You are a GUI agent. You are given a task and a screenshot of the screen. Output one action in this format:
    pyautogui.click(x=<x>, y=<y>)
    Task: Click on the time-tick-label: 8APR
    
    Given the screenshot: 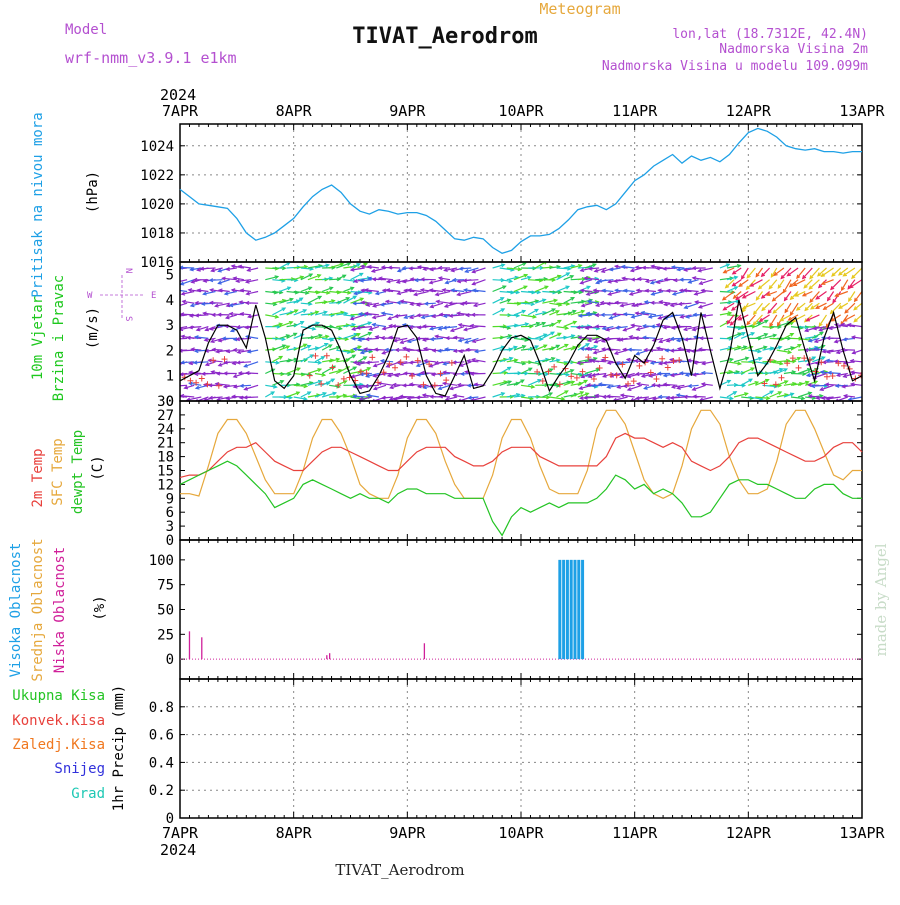 What is the action you would take?
    pyautogui.click(x=294, y=833)
    